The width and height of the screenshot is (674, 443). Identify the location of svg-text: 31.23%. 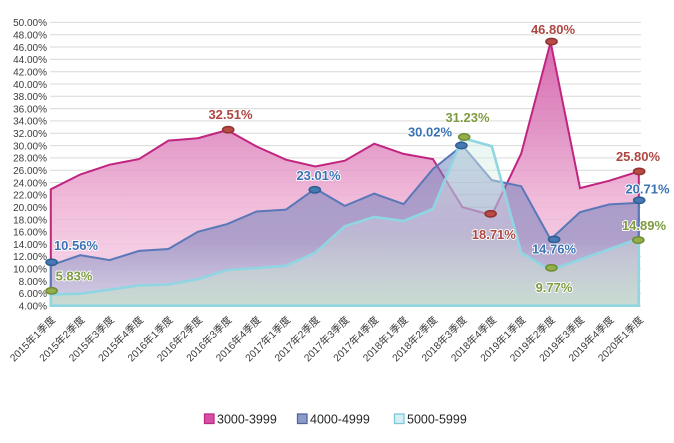
(467, 117).